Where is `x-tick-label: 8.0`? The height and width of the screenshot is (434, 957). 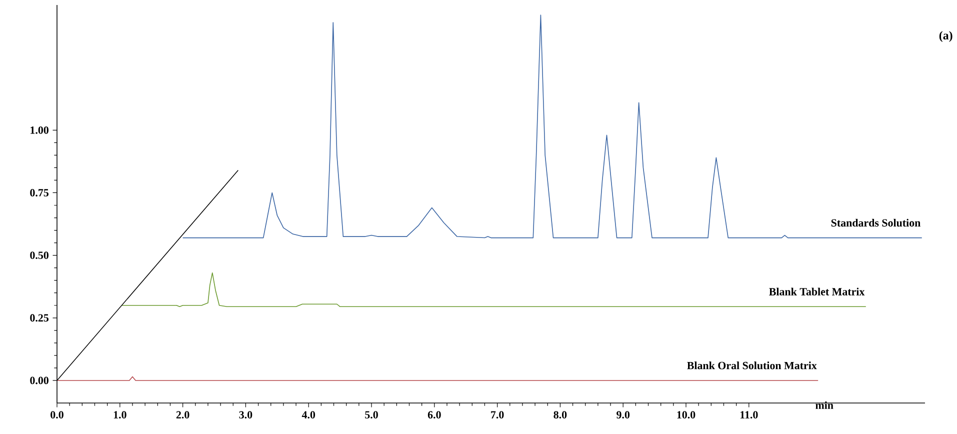
x-tick-label: 8.0 is located at coordinates (560, 415).